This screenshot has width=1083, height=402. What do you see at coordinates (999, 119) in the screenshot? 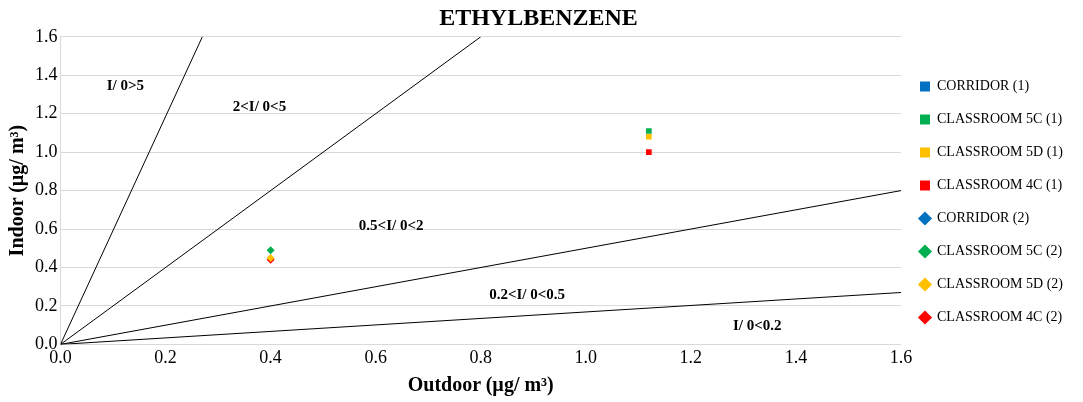
I see `legend-label: CLASSROOM 5C (1)` at bounding box center [999, 119].